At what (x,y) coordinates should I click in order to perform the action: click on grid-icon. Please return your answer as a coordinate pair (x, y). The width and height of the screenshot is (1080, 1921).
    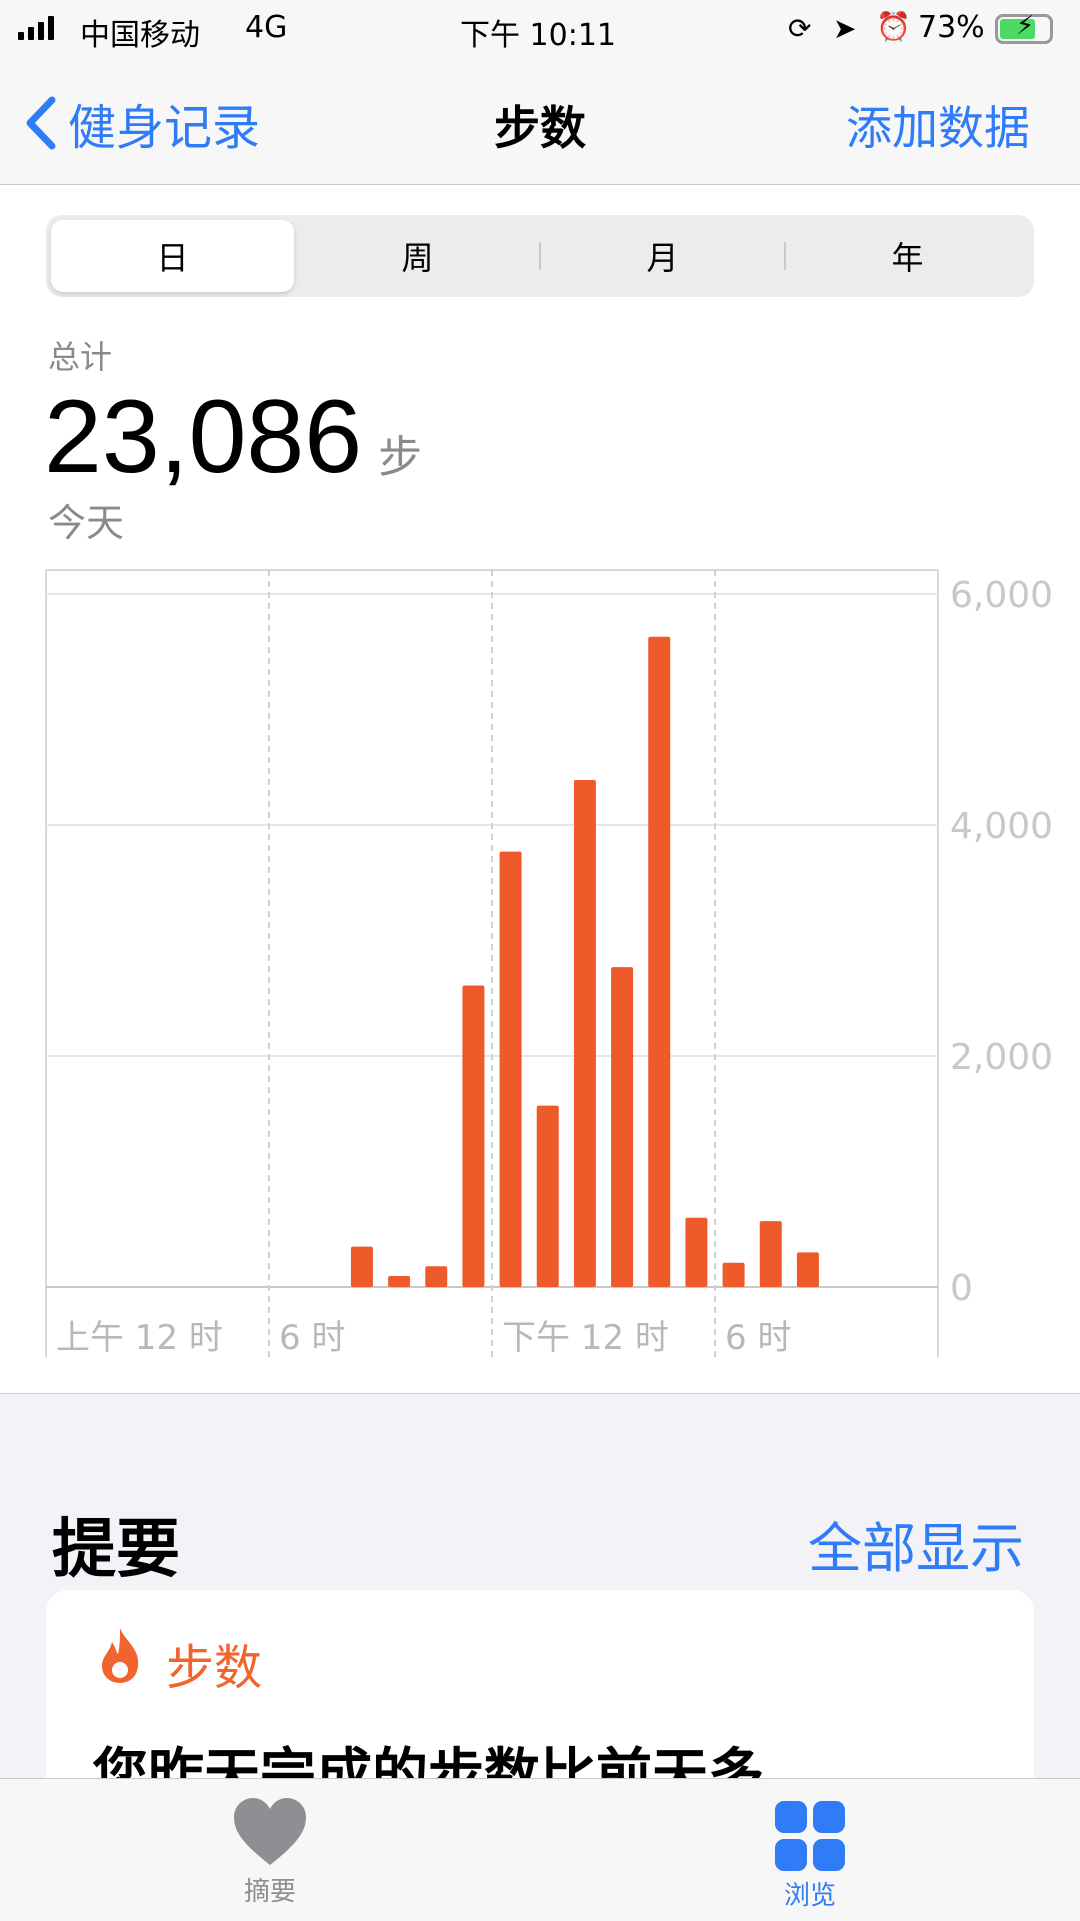
    Looking at the image, I should click on (810, 1836).